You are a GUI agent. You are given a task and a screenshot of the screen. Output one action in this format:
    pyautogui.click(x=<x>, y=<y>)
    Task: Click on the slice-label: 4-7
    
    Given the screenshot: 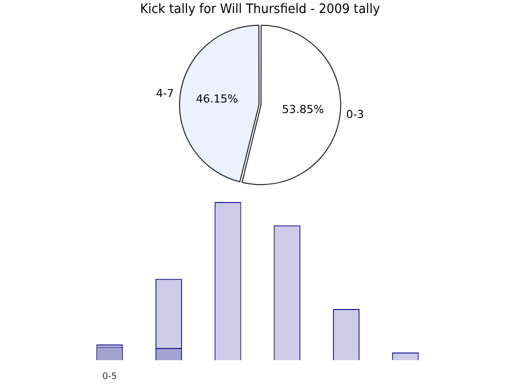 What is the action you would take?
    pyautogui.click(x=165, y=93)
    